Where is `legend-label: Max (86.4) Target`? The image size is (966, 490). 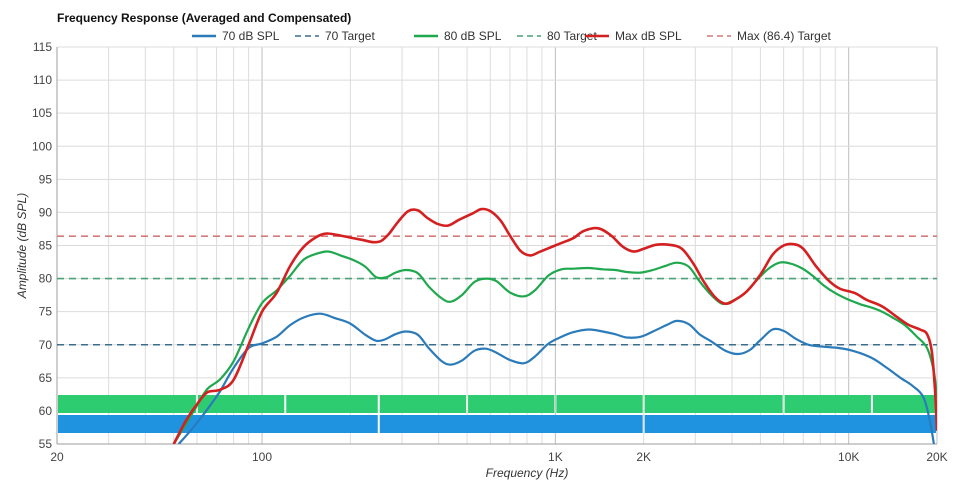
legend-label: Max (86.4) Target is located at coordinates (784, 36).